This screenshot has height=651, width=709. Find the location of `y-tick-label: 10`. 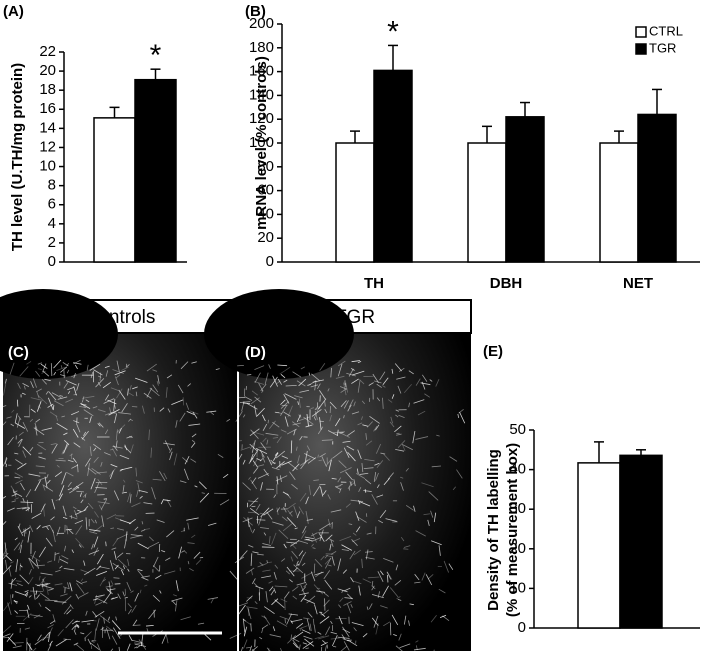

y-tick-label: 10 is located at coordinates (47, 166).